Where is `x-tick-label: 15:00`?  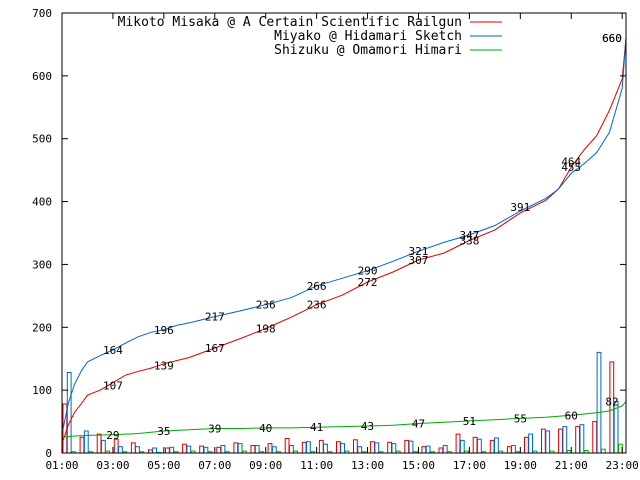 x-tick-label: 15:00 is located at coordinates (418, 465).